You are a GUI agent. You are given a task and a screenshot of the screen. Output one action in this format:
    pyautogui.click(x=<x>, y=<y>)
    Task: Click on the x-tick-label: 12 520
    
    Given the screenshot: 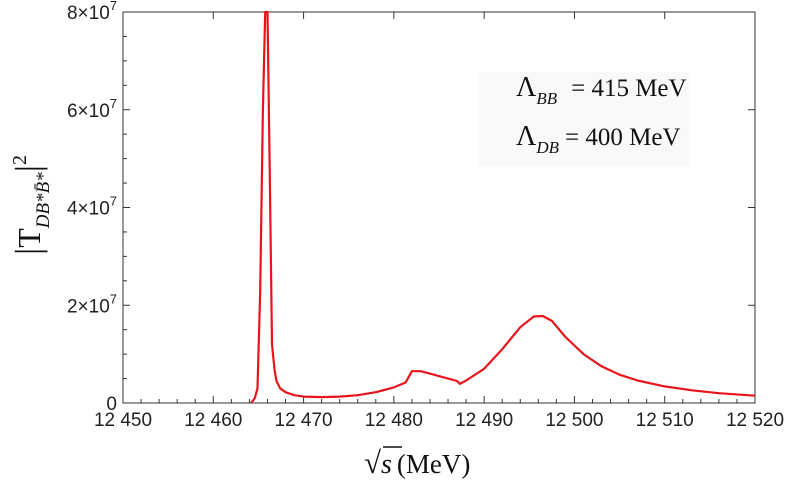 What is the action you would take?
    pyautogui.click(x=755, y=420)
    